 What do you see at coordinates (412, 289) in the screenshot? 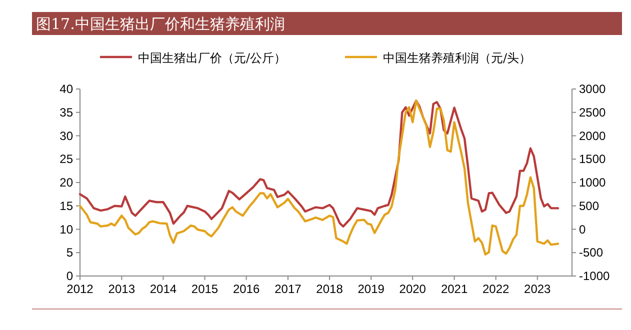
I see `x-tick-label: 2020` at bounding box center [412, 289].